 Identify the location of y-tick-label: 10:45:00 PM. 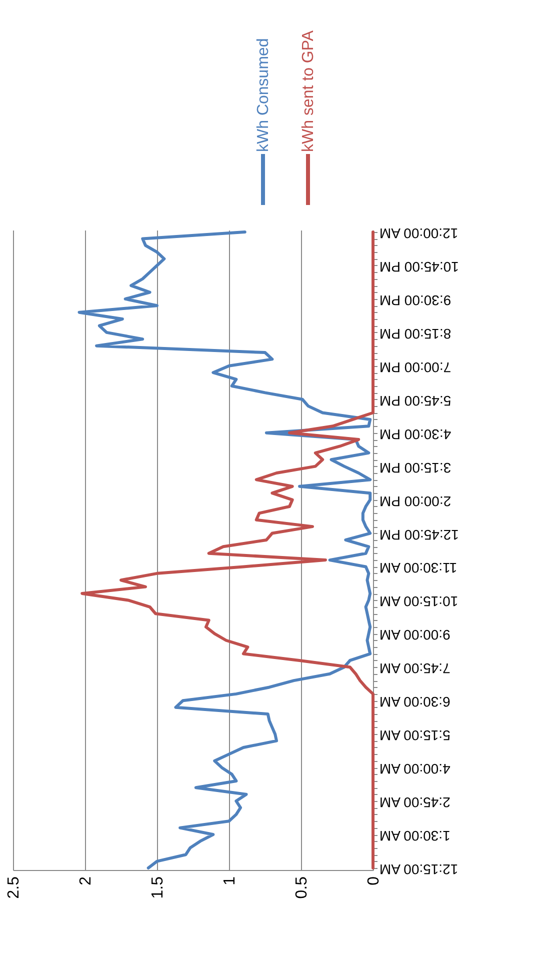
(419, 266).